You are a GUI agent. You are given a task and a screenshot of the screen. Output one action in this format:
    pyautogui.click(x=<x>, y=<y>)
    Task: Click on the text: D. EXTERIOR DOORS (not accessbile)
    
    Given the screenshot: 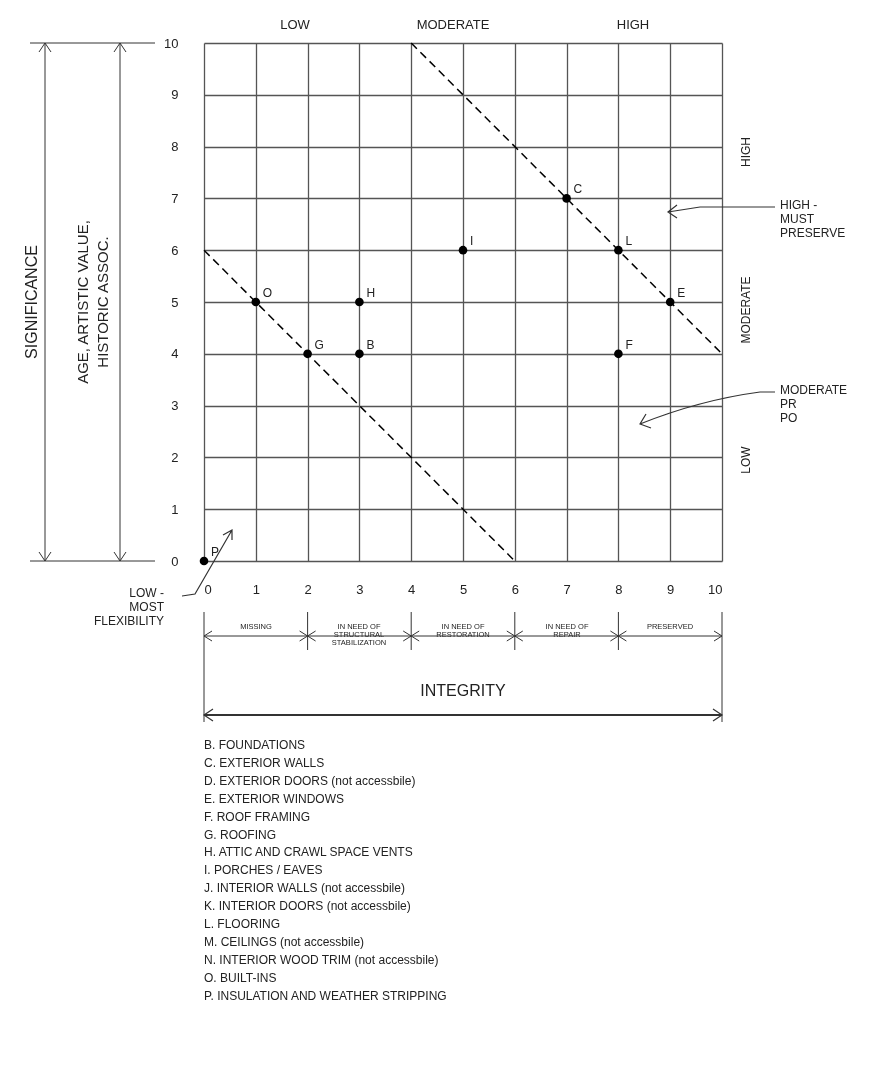 What is the action you would take?
    pyautogui.click(x=310, y=780)
    